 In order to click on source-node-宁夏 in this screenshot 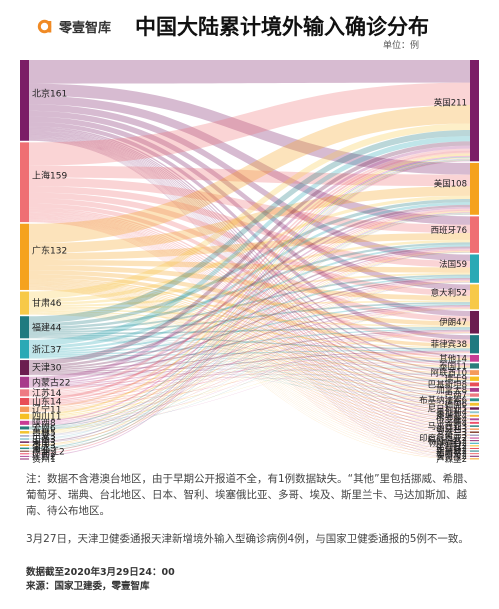, I will do `click(24, 436)`.